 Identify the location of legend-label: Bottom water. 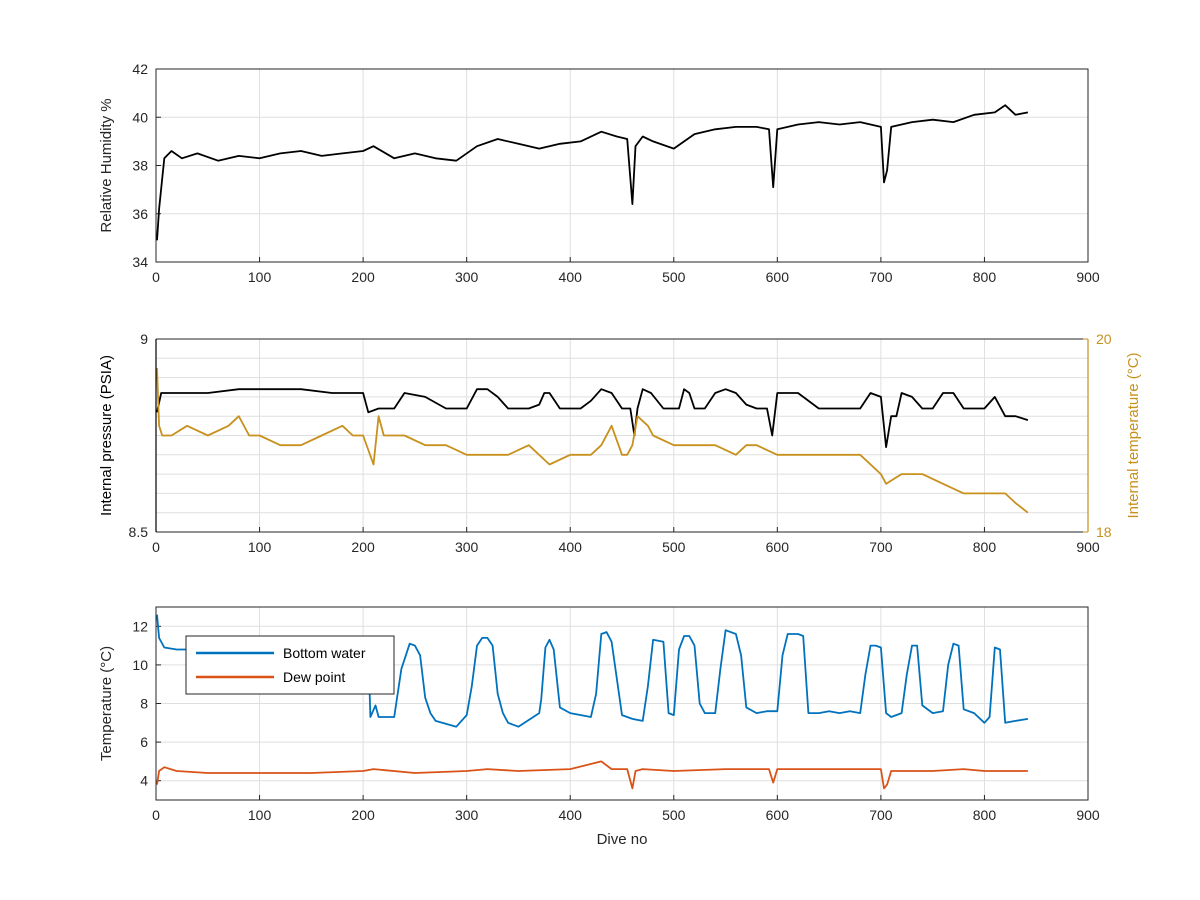
(324, 653).